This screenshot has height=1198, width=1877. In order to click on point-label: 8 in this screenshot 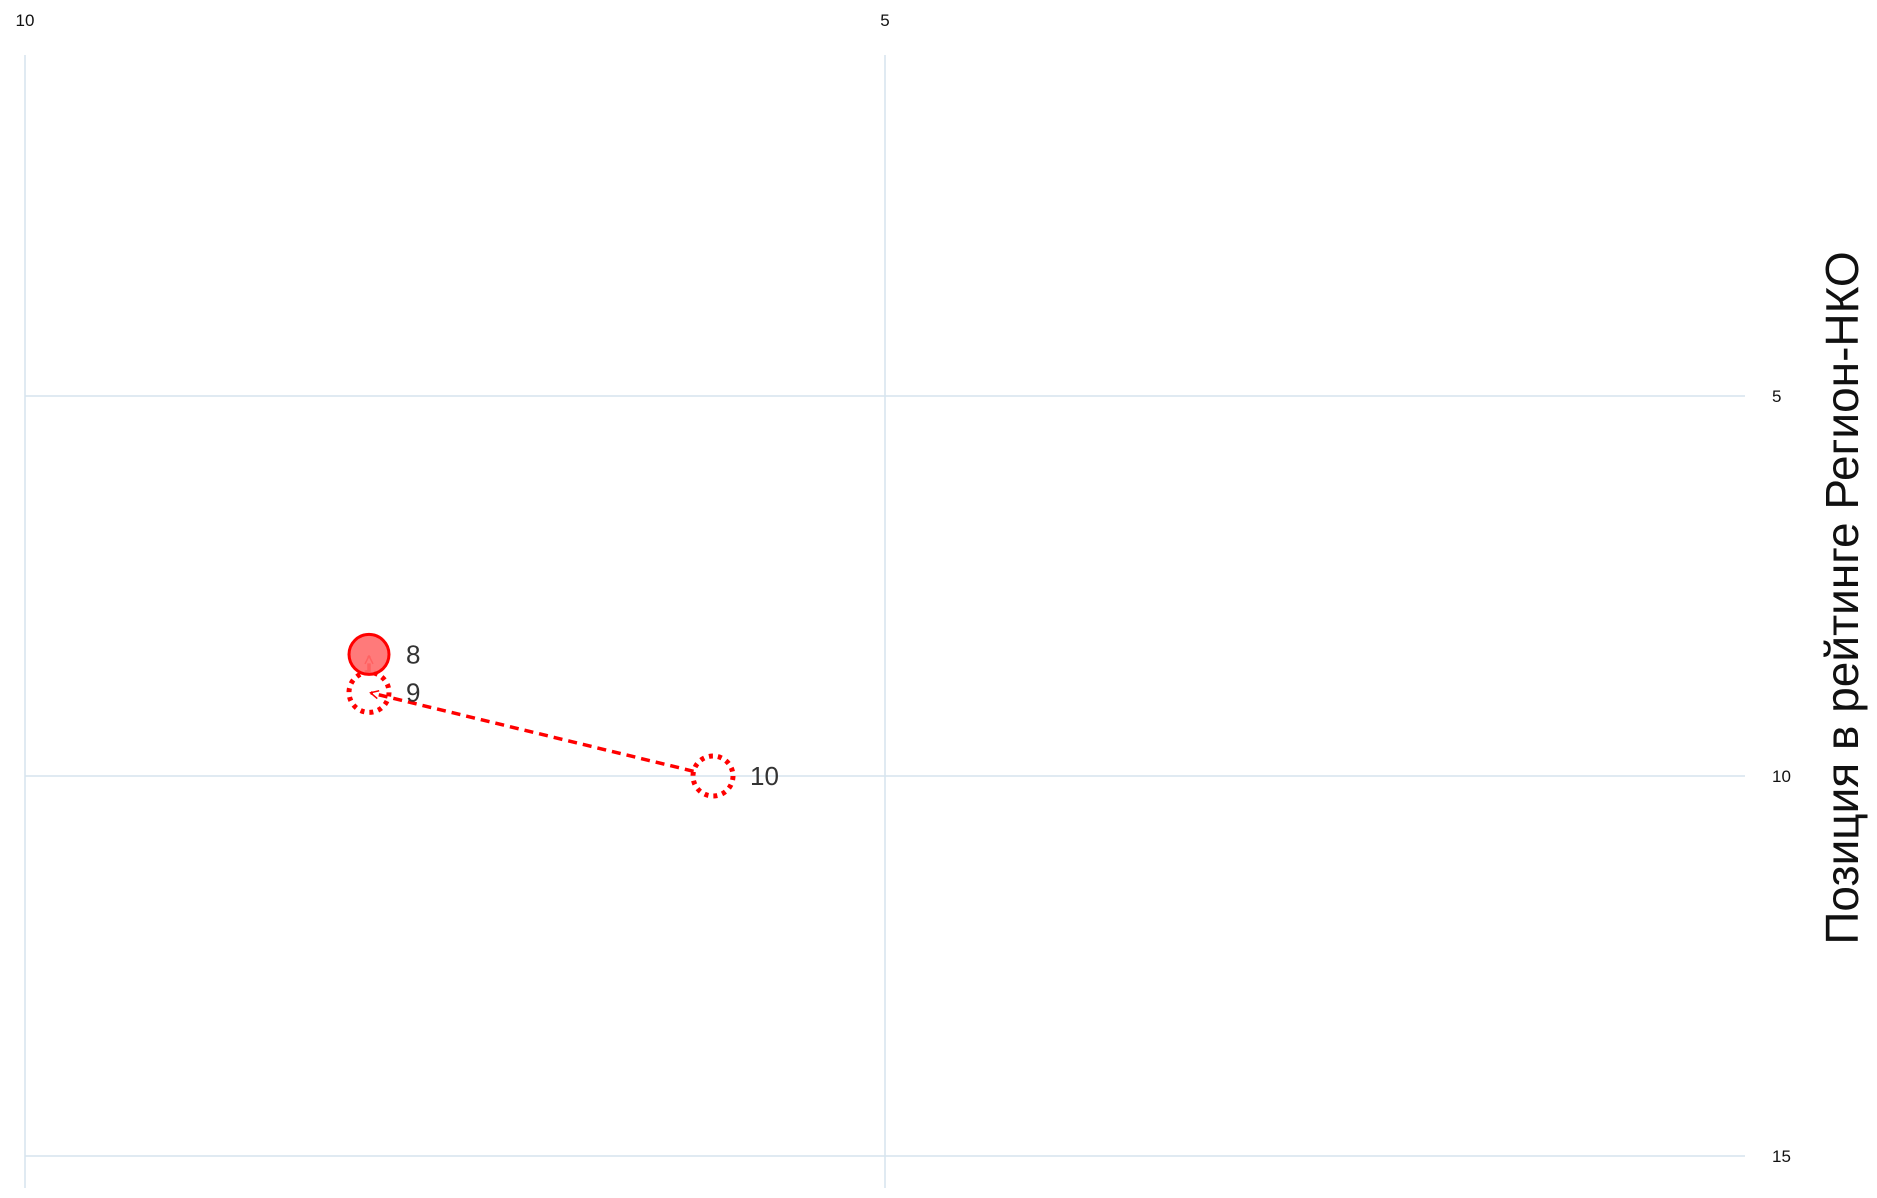, I will do `click(413, 654)`.